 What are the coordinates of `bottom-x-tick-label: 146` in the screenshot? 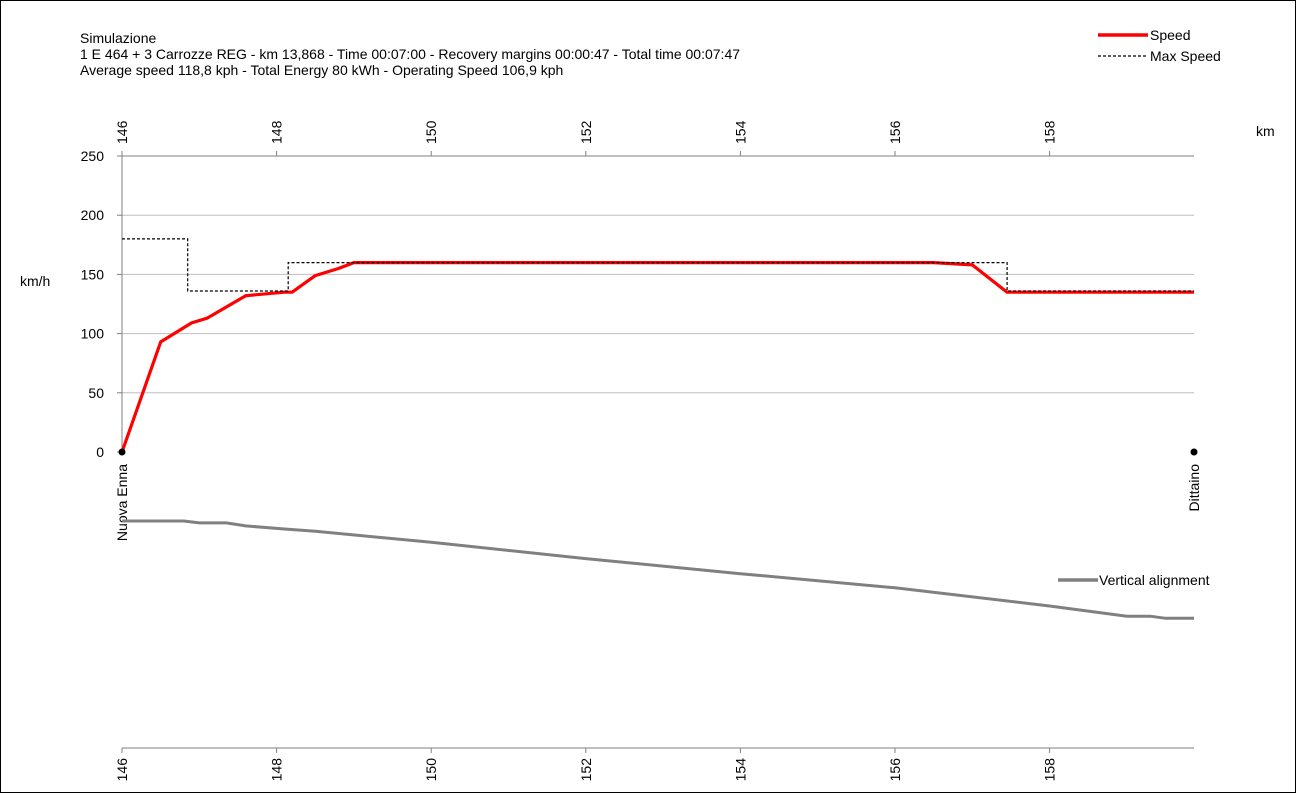 It's located at (122, 770).